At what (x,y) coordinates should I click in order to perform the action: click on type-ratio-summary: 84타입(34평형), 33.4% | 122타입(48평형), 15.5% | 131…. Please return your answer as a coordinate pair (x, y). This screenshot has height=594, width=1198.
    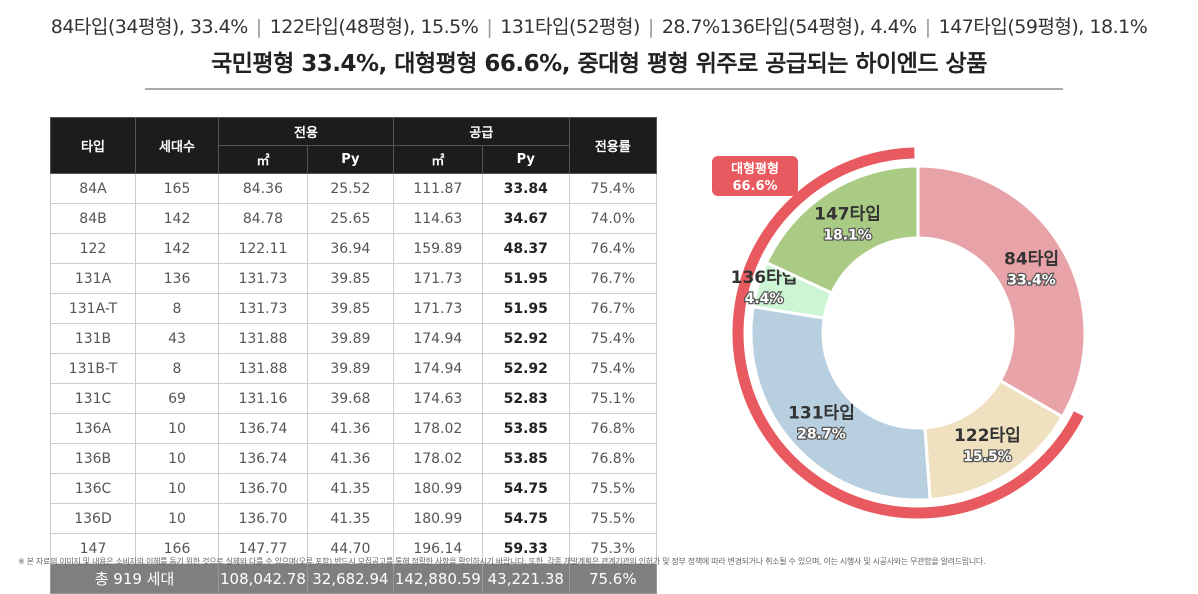
    Looking at the image, I should click on (599, 27).